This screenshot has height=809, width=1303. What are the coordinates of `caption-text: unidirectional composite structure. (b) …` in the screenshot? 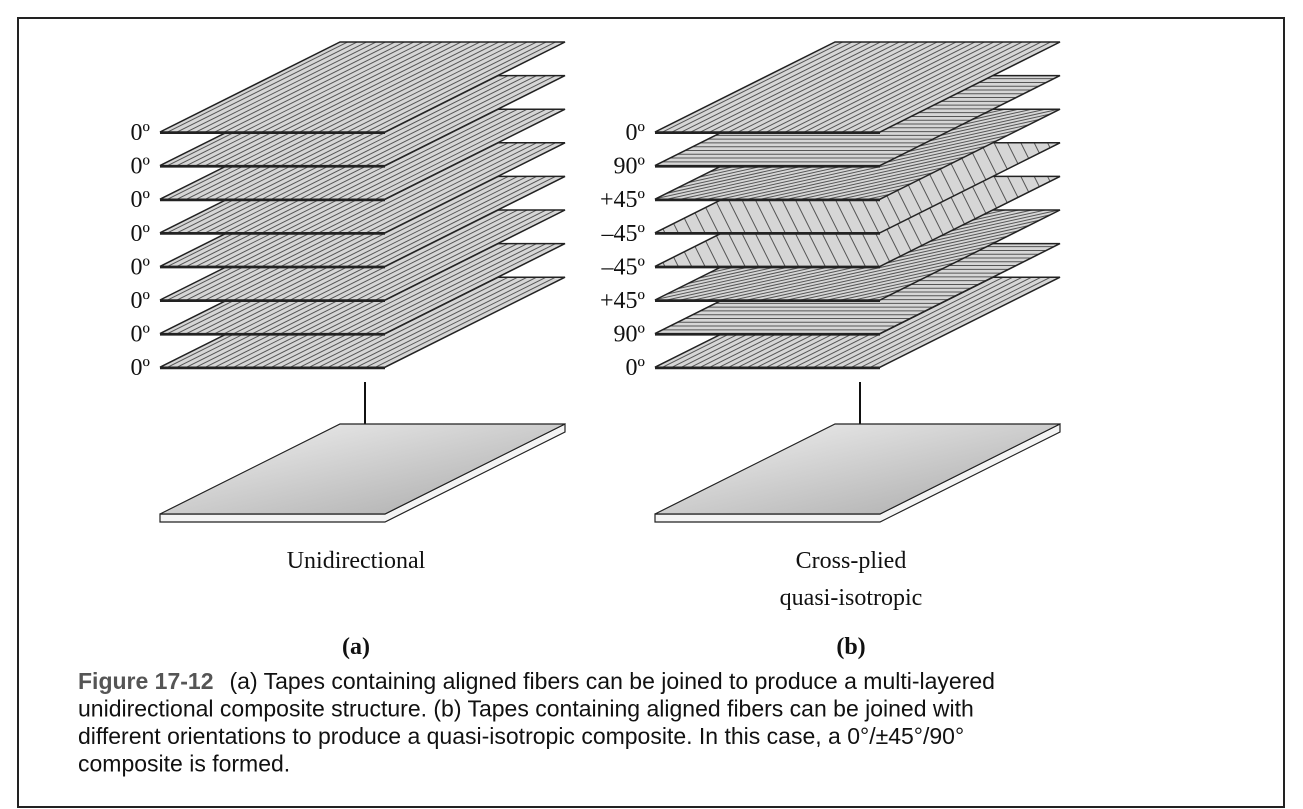 It's located at (526, 709).